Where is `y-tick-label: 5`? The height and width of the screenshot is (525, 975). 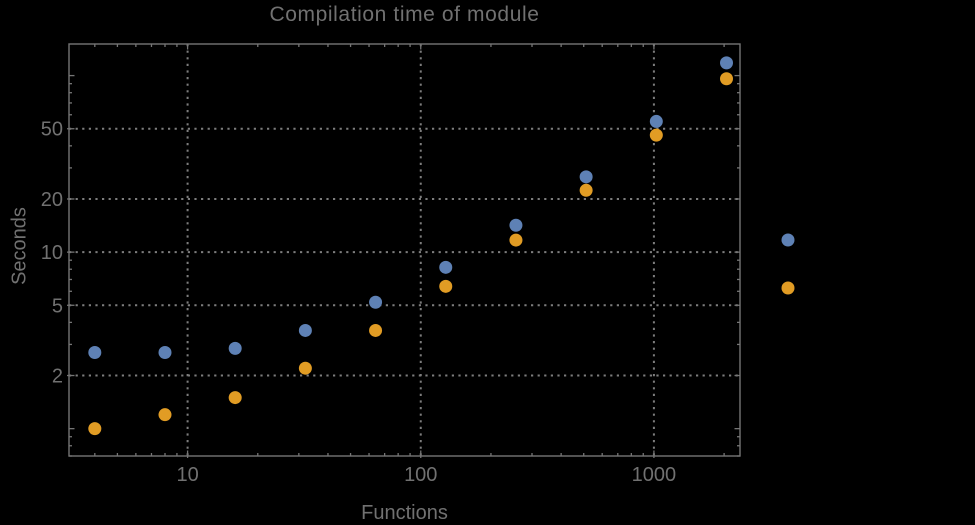
y-tick-label: 5 is located at coordinates (57, 306).